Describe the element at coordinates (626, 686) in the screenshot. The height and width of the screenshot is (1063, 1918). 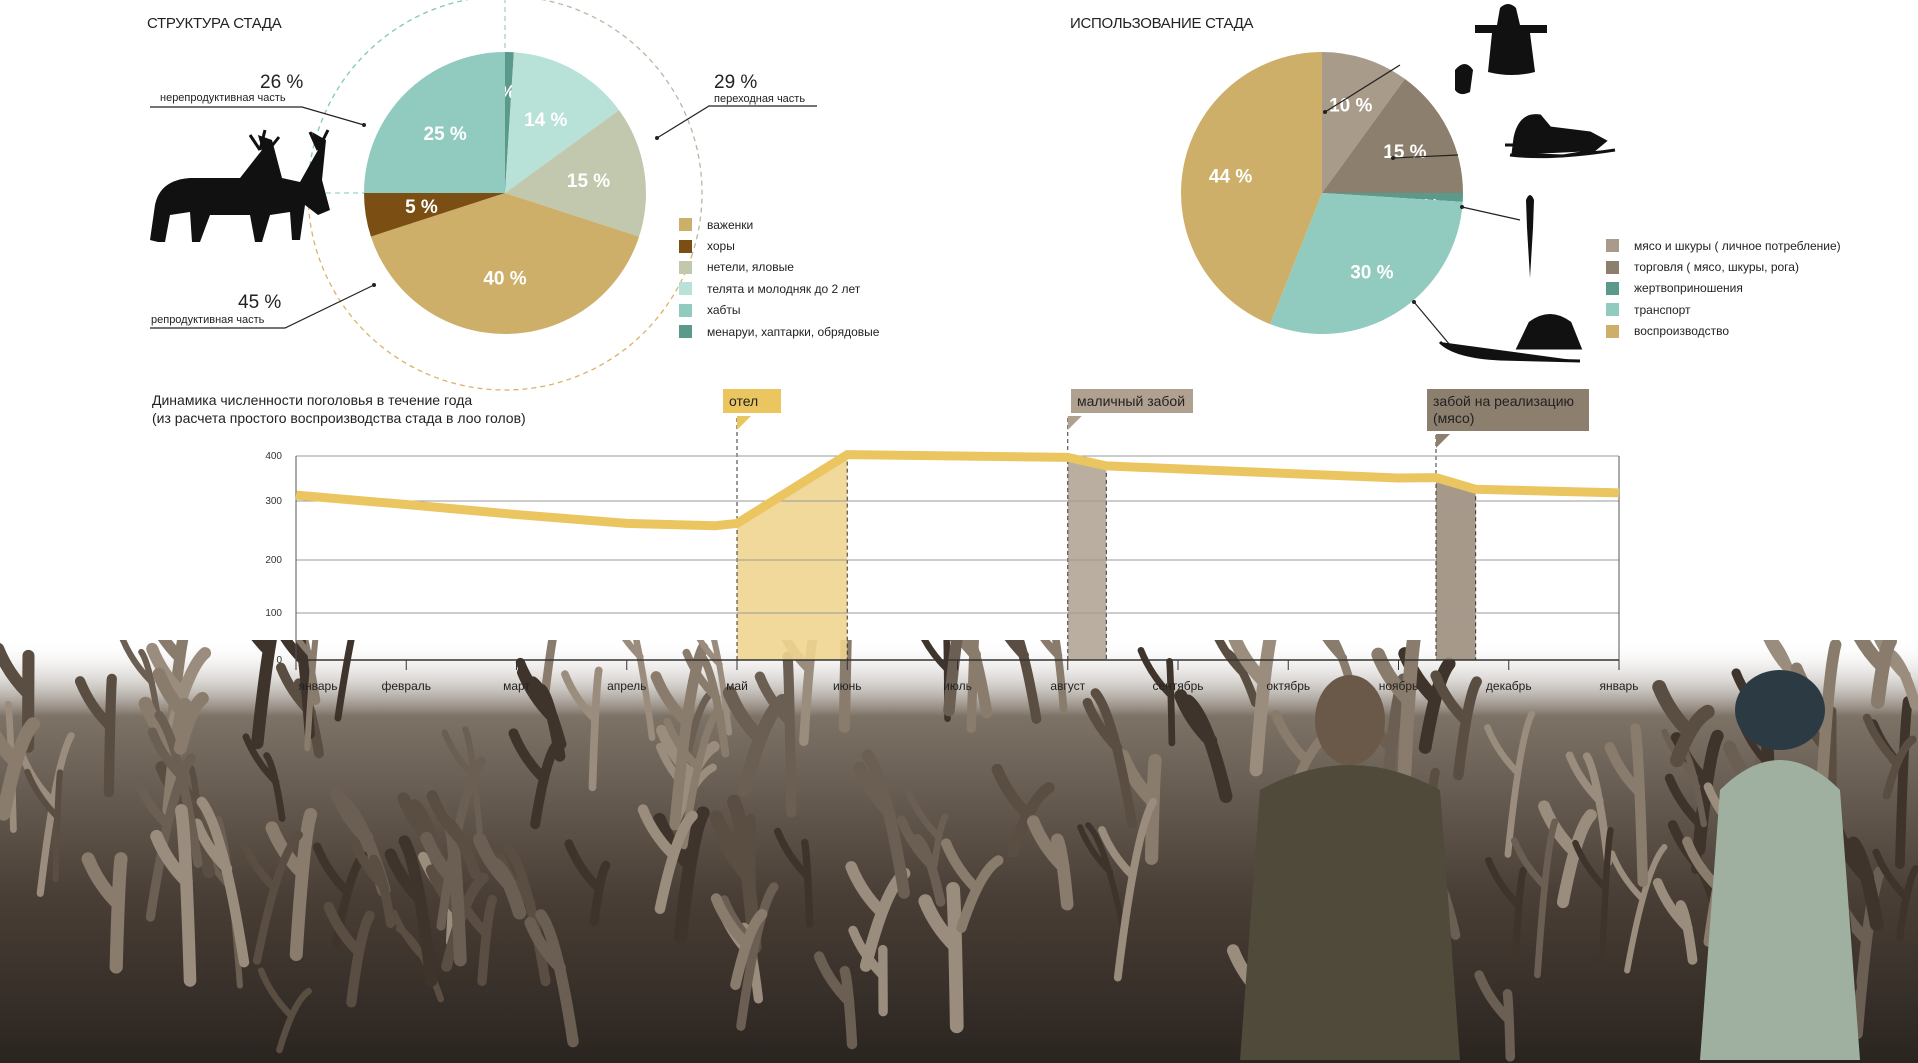
I see `x-tick-label: апрель` at that location.